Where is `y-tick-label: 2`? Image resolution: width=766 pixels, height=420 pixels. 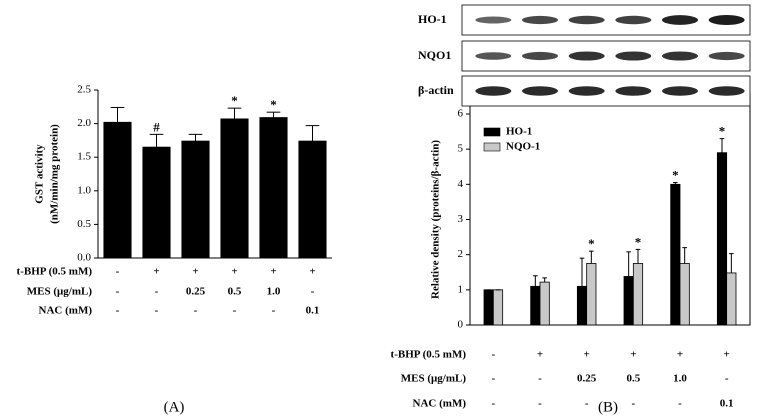 y-tick-label: 2 is located at coordinates (461, 254).